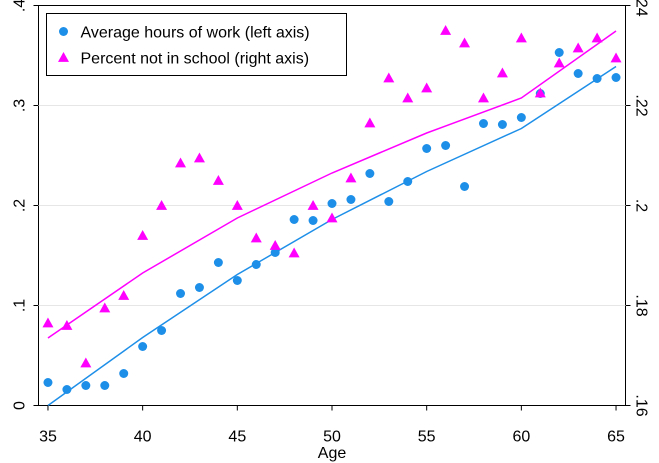 This screenshot has width=659, height=463. I want to click on y-left-tick-label: .4, so click(20, 6).